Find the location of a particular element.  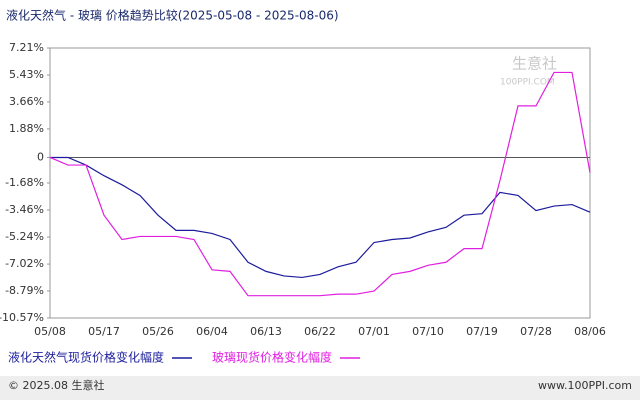

y-tick-label: -10.57% is located at coordinates (22, 317).